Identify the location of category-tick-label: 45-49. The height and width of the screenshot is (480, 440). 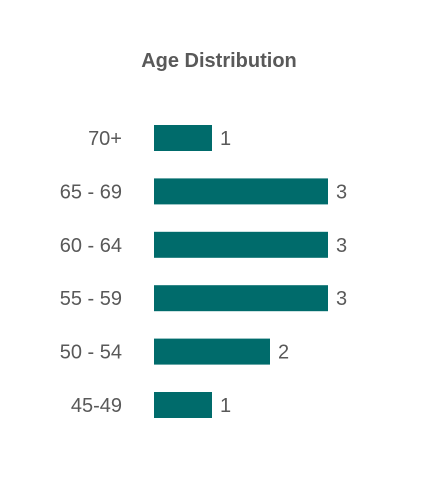
(96, 406).